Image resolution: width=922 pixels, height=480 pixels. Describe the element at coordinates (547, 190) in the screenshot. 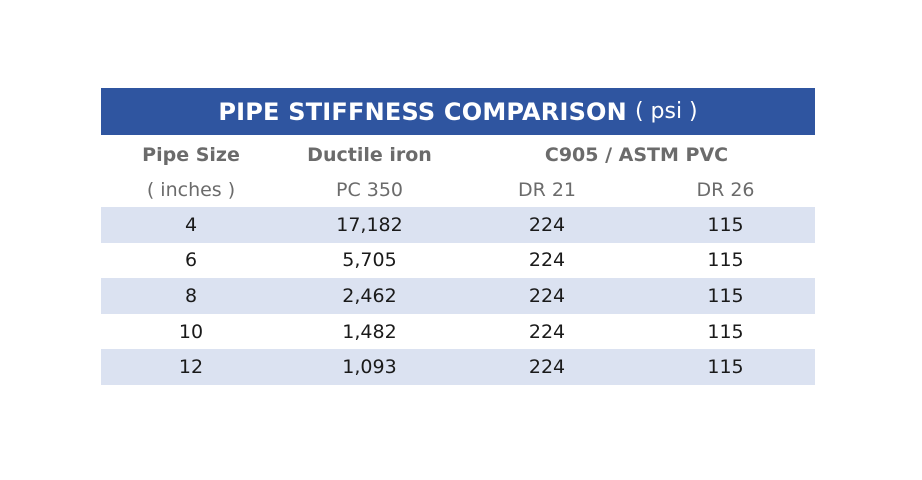

I see `header-dr21: DR 21` at that location.